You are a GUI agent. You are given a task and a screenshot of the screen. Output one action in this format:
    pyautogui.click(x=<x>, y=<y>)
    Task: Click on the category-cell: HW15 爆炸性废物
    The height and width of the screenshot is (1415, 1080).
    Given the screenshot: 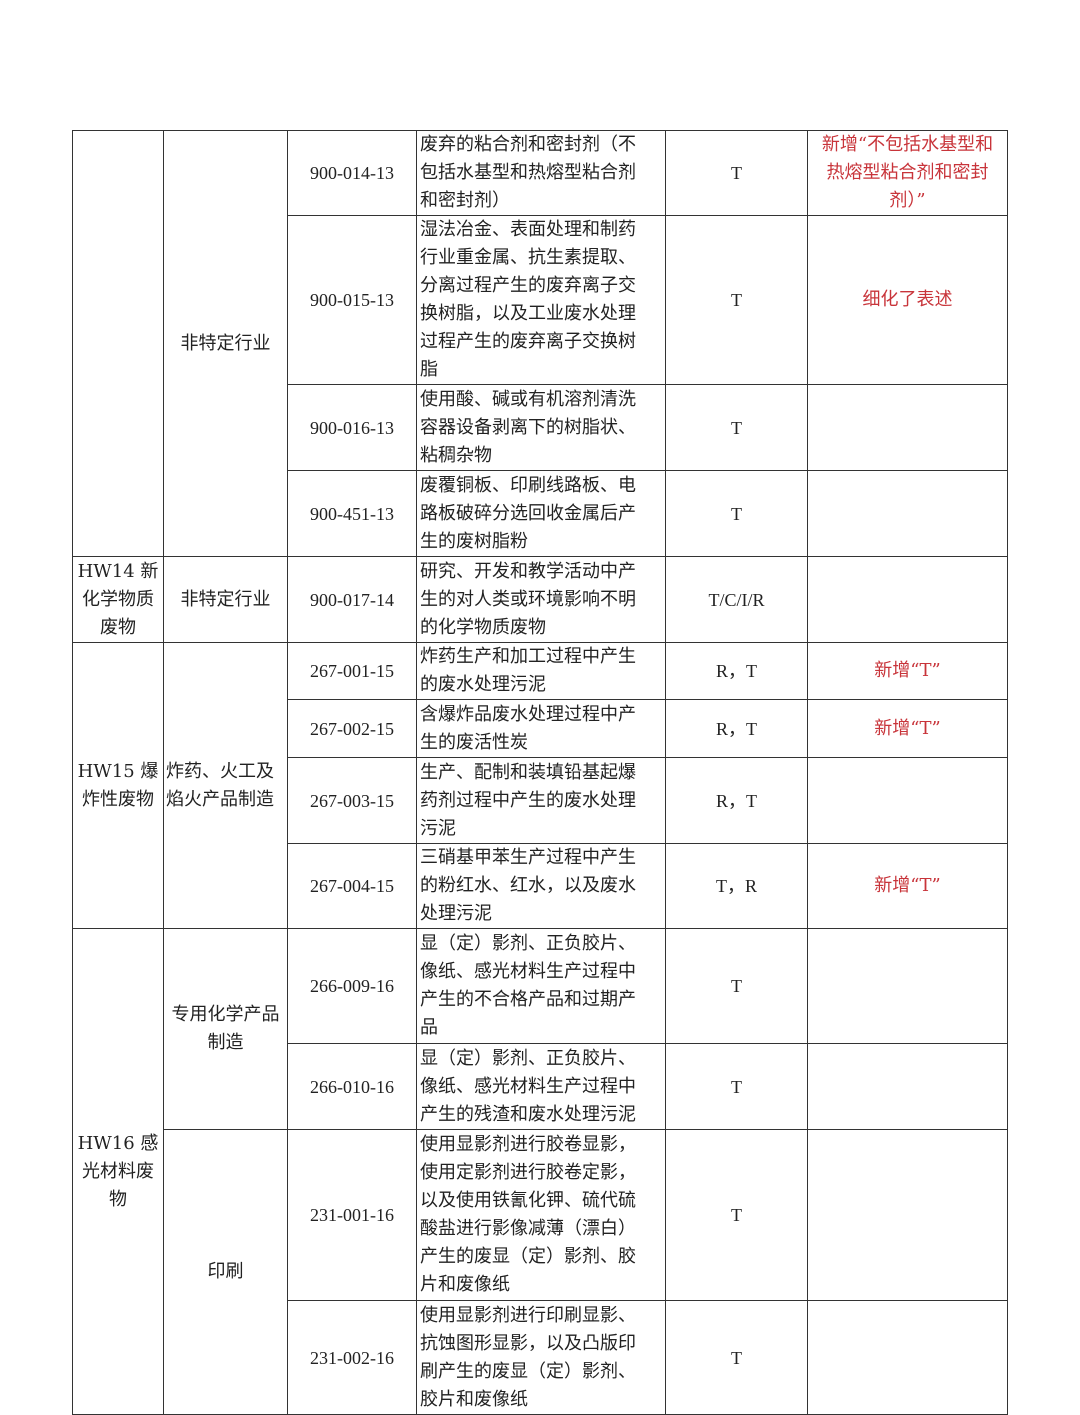 What is the action you would take?
    pyautogui.click(x=118, y=785)
    